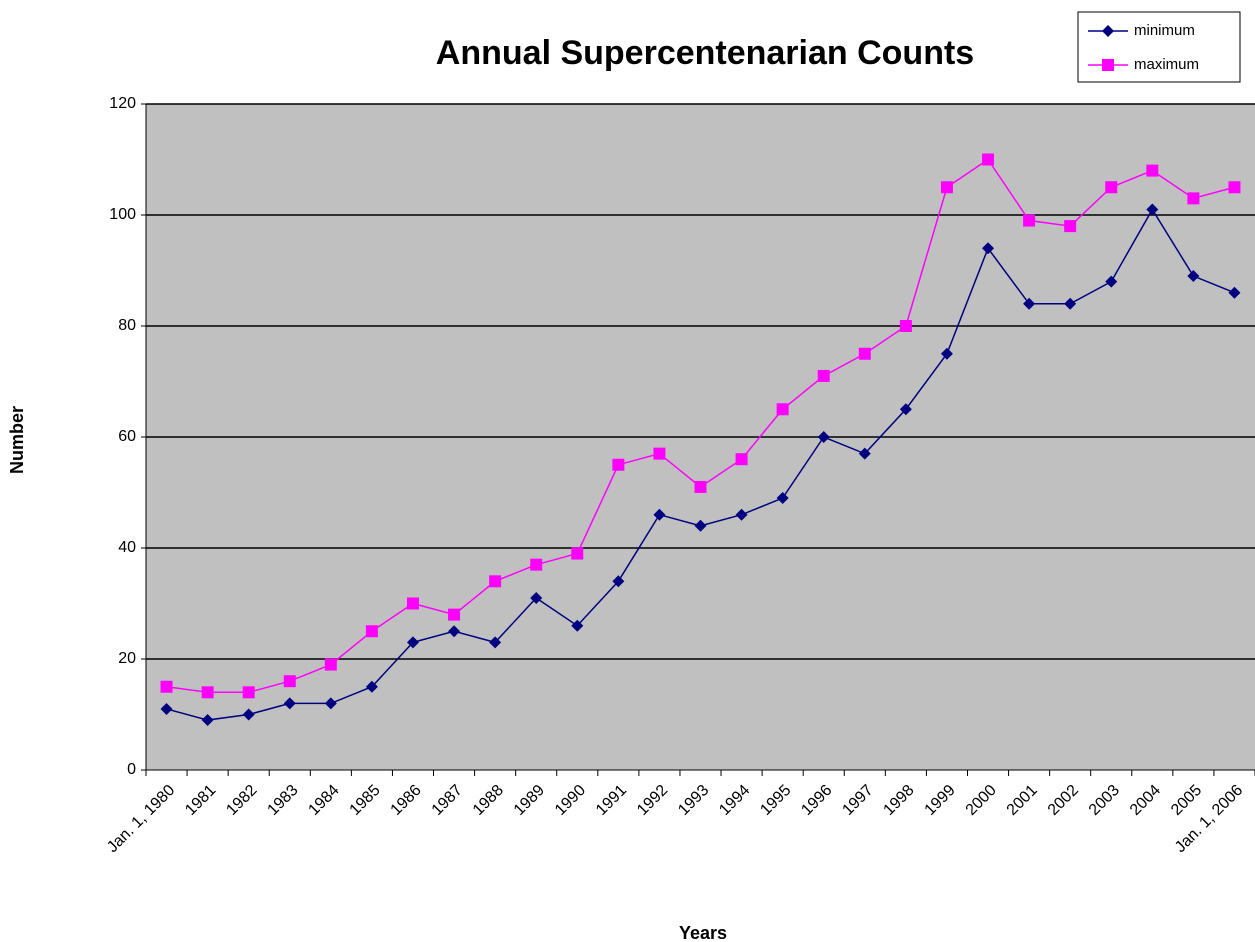  What do you see at coordinates (127, 547) in the screenshot?
I see `y-tick-label: 40` at bounding box center [127, 547].